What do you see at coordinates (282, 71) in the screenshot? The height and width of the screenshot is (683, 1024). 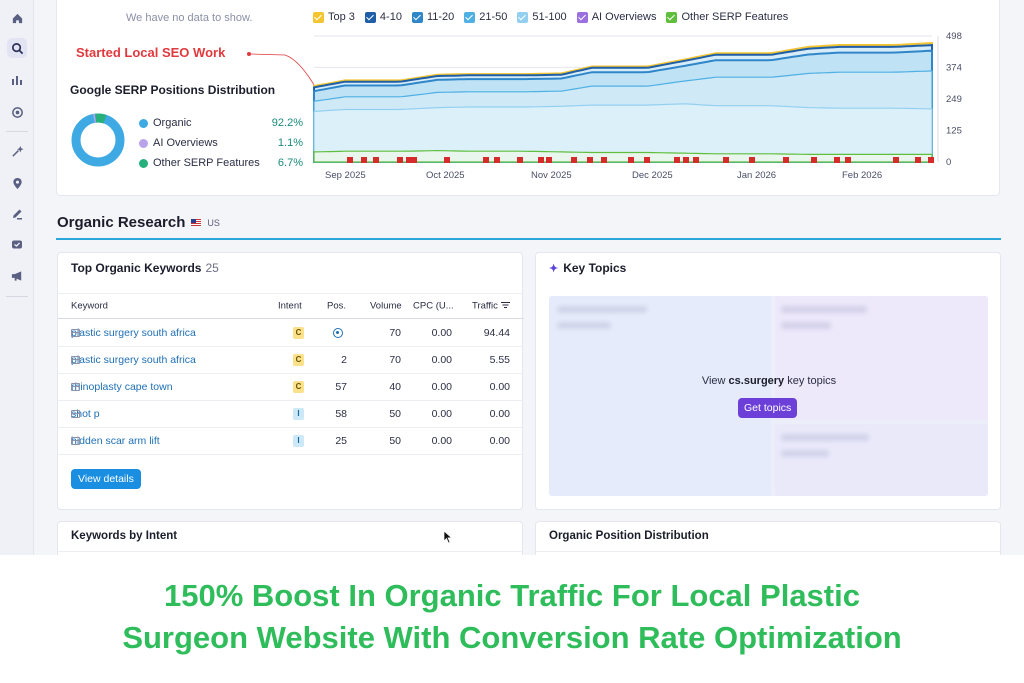 I see `annotation-arrow` at bounding box center [282, 71].